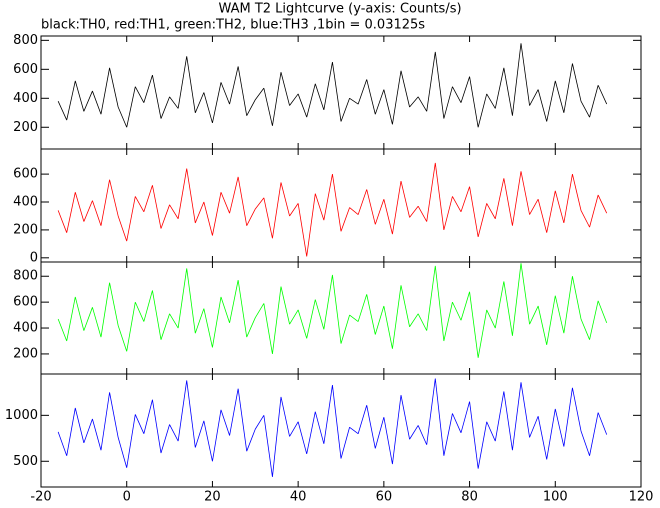  Describe the element at coordinates (555, 497) in the screenshot. I see `x-tick-label: 100` at that location.